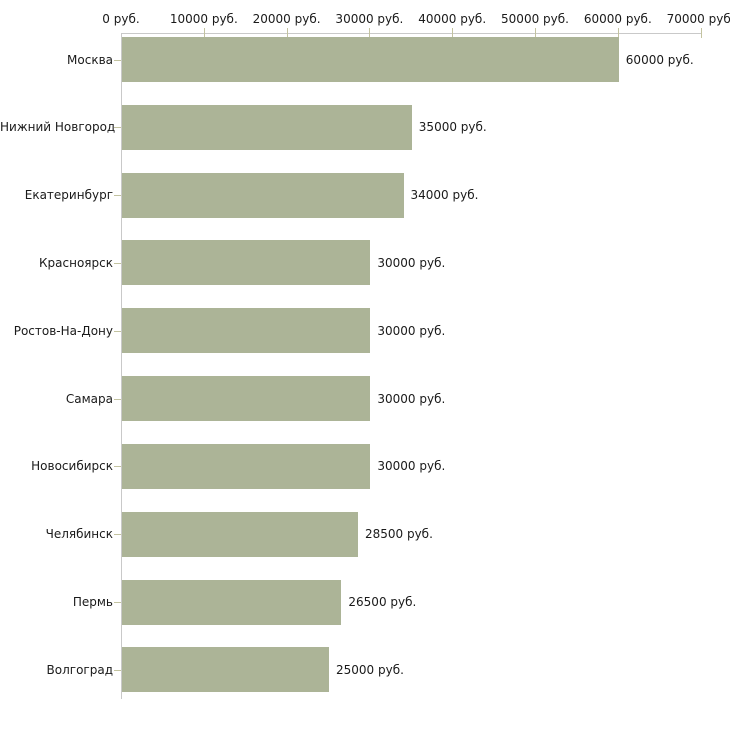 The height and width of the screenshot is (730, 730). What do you see at coordinates (121, 366) in the screenshot?
I see `y-axis-line` at bounding box center [121, 366].